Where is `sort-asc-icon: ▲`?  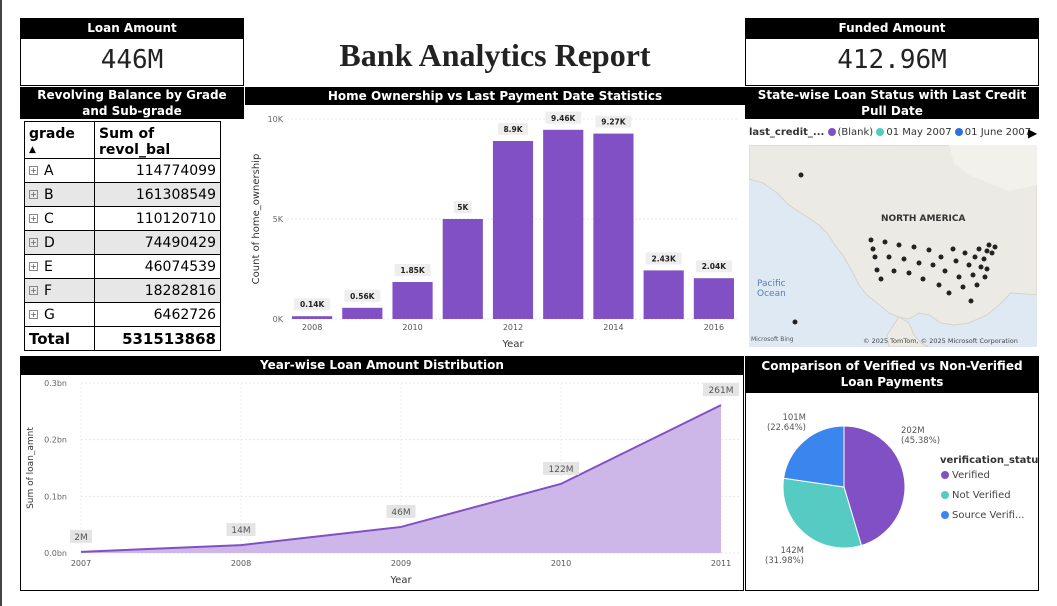 sort-asc-icon: ▲ is located at coordinates (32, 150).